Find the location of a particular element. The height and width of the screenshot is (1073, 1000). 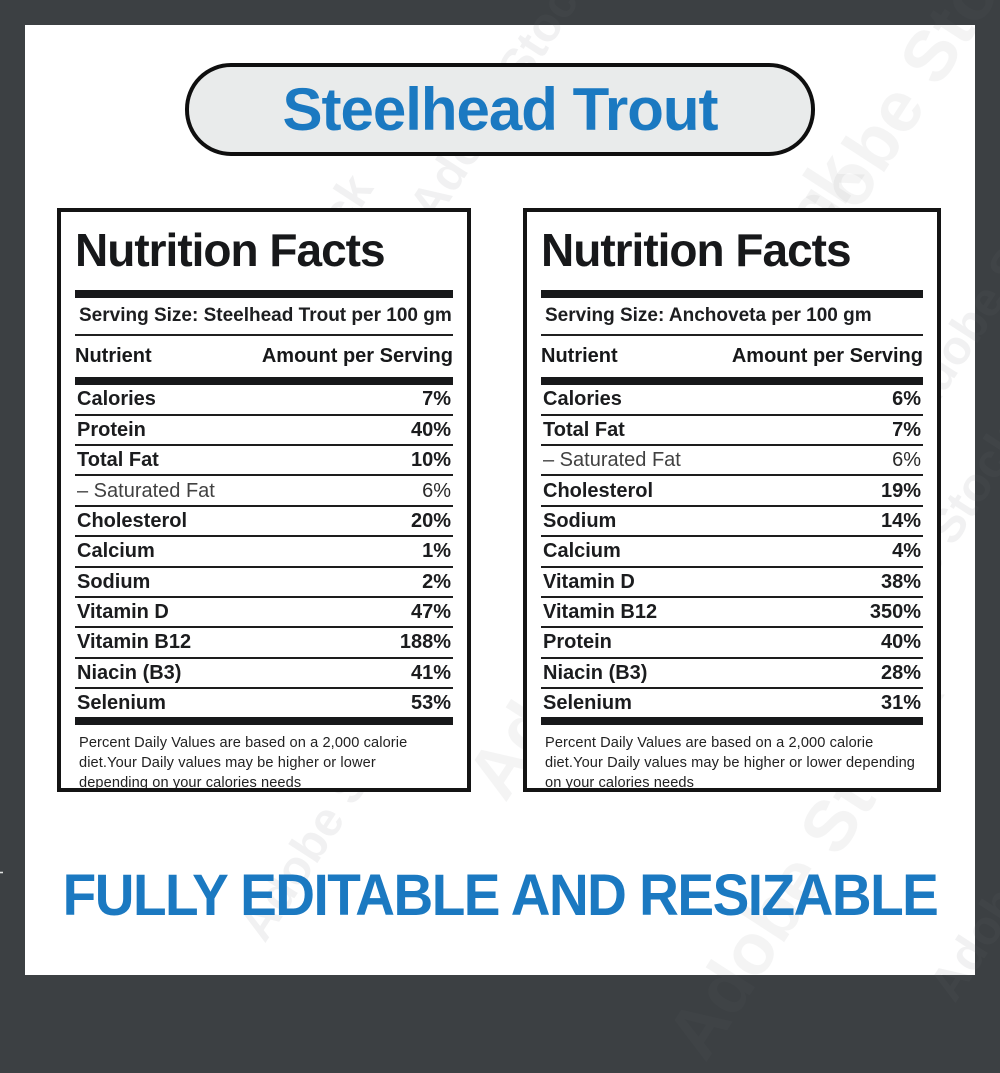

nutrient-row: Niacin (B3) 28% is located at coordinates (732, 671).